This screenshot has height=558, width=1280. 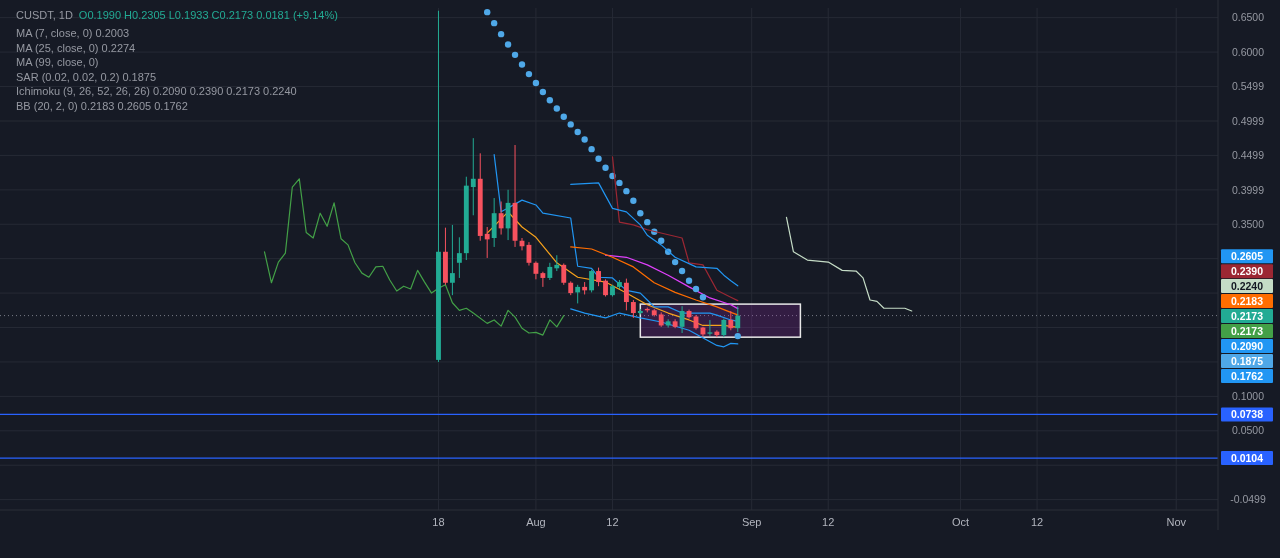 I want to click on ref-line-label: 0.0738, so click(x=1247, y=414).